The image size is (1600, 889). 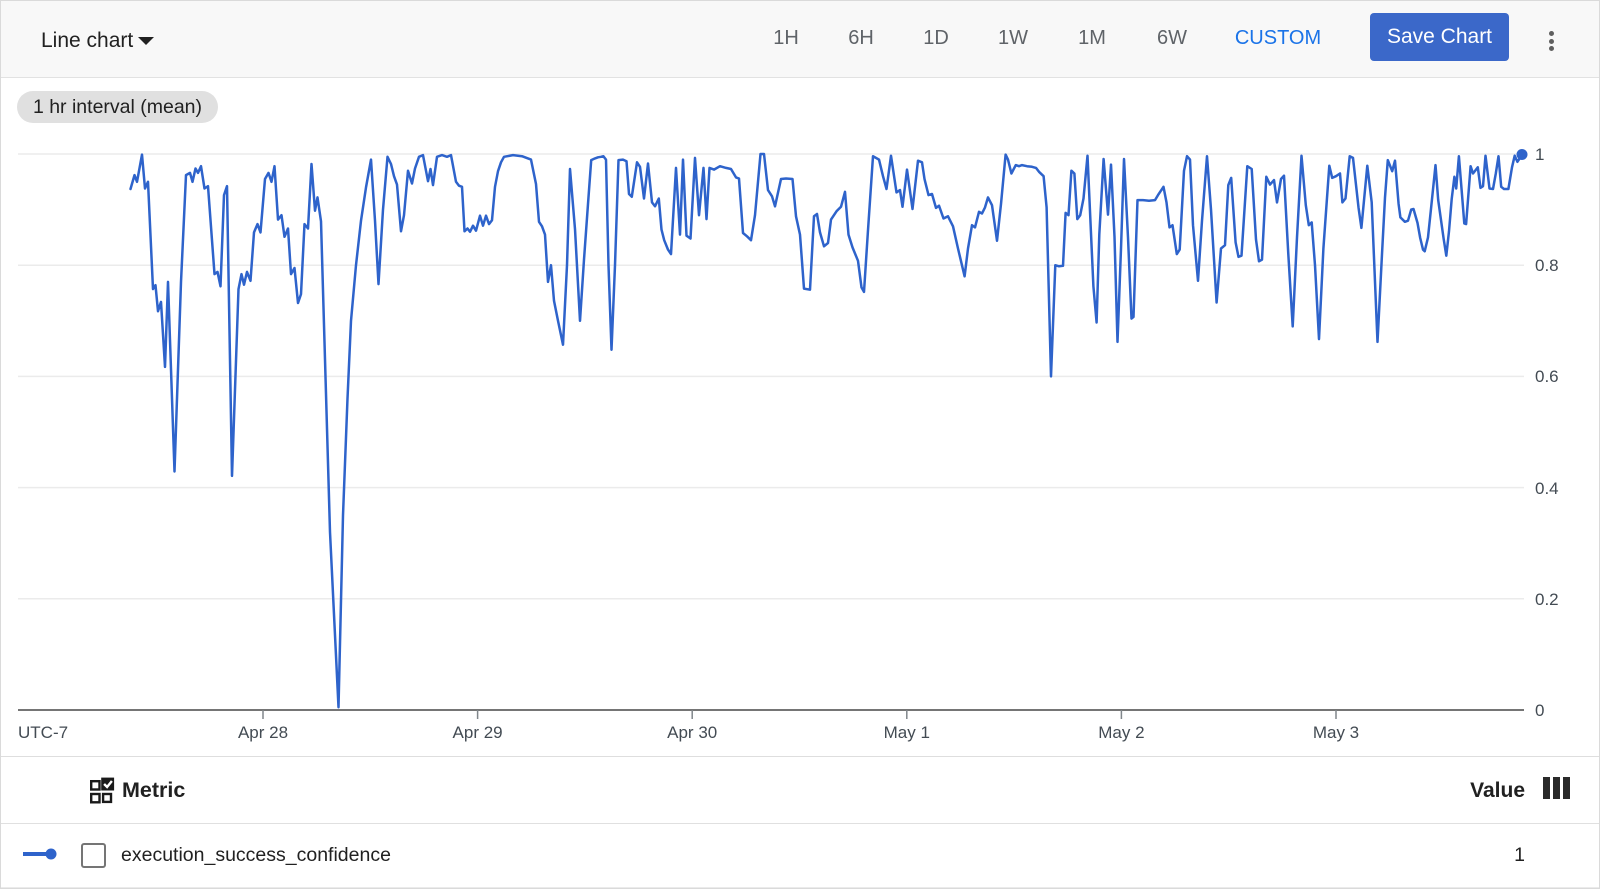 What do you see at coordinates (263, 732) in the screenshot?
I see `svg-text: Apr 28` at bounding box center [263, 732].